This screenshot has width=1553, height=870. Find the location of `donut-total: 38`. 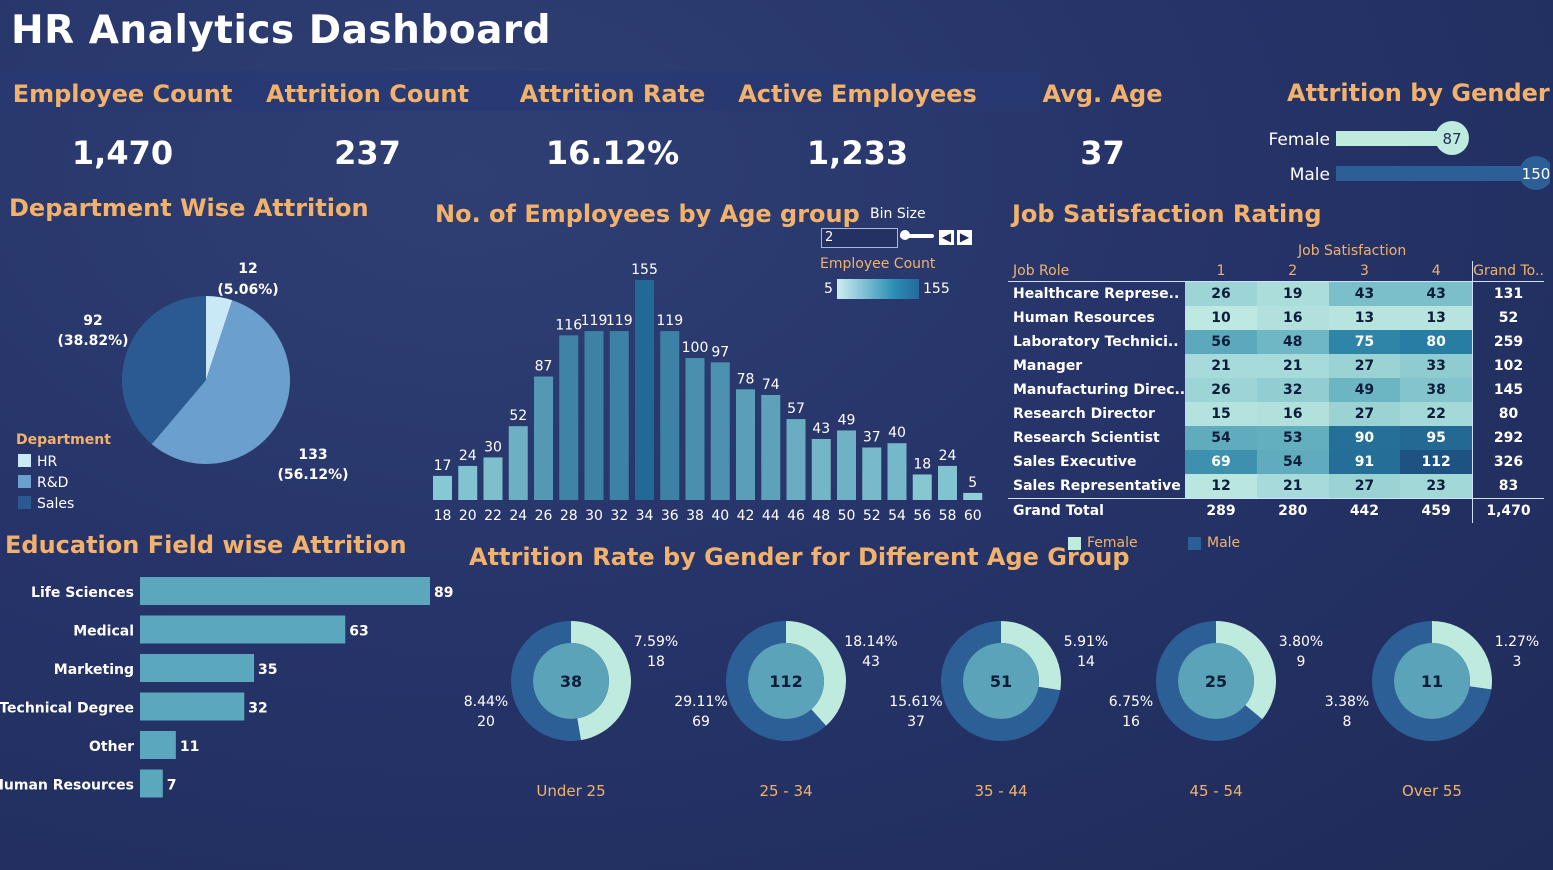

donut-total: 38 is located at coordinates (571, 681).